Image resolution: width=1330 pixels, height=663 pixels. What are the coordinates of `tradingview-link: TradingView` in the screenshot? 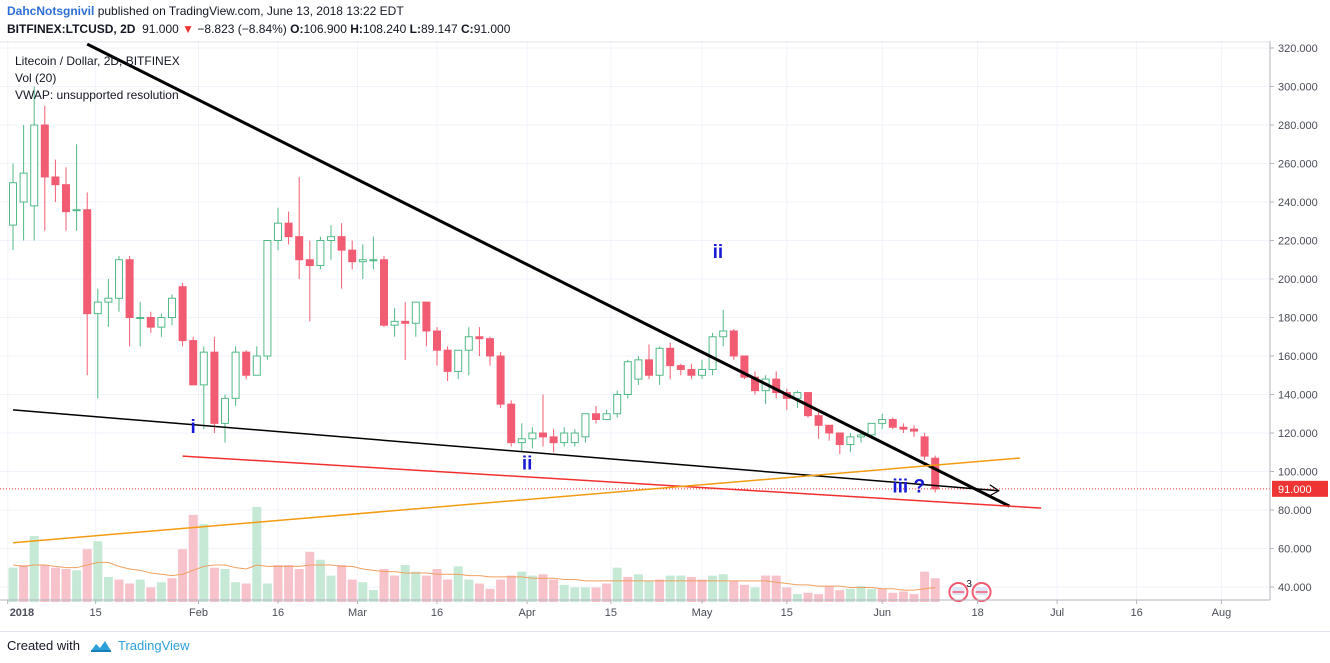 It's located at (154, 645).